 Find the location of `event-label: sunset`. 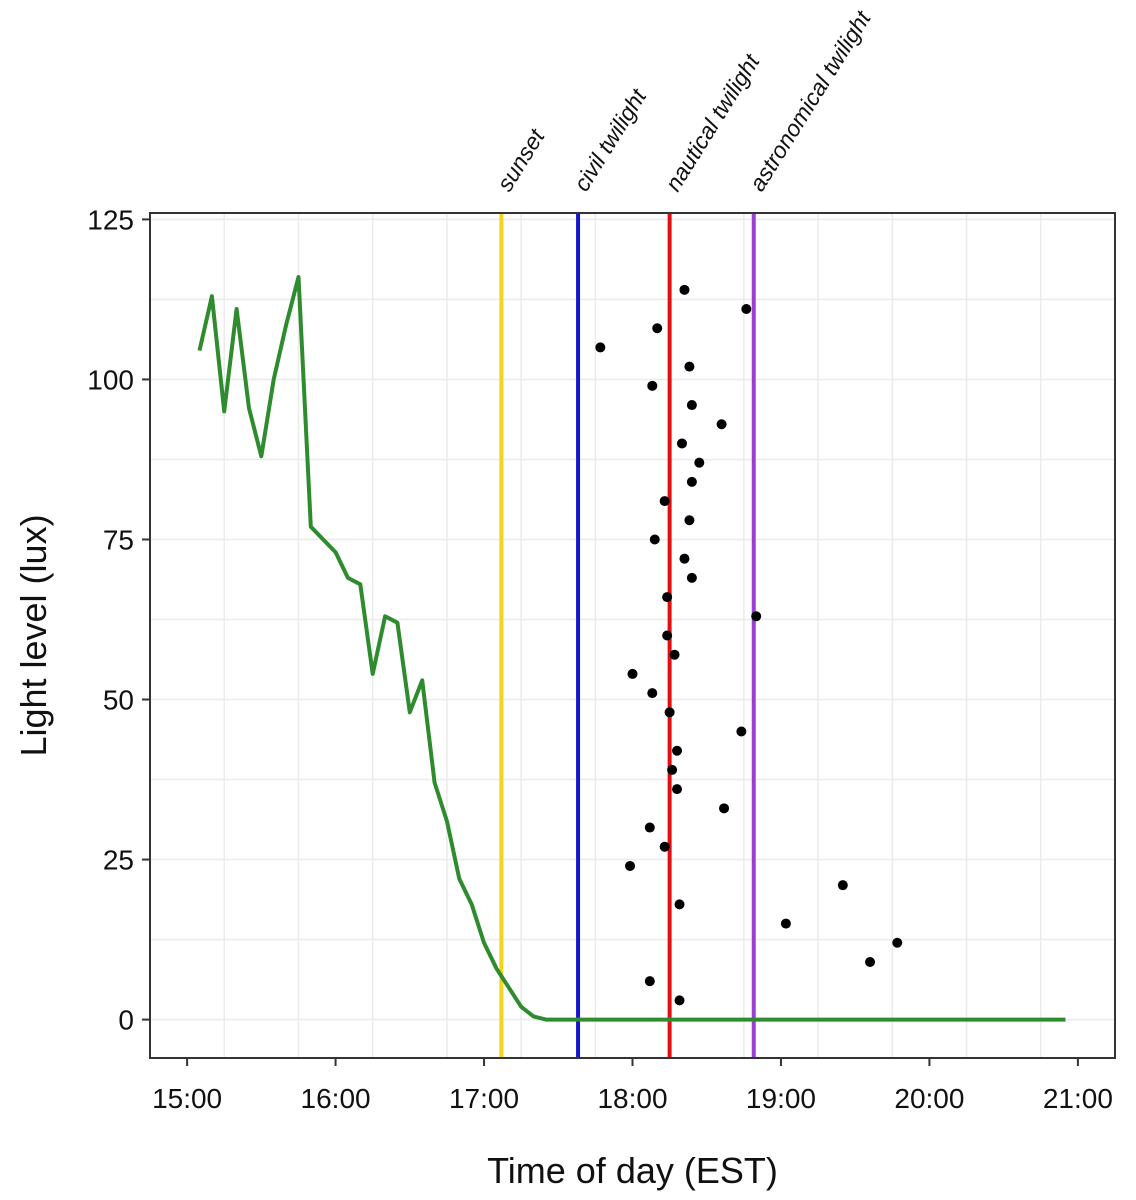

event-label: sunset is located at coordinates (521, 159).